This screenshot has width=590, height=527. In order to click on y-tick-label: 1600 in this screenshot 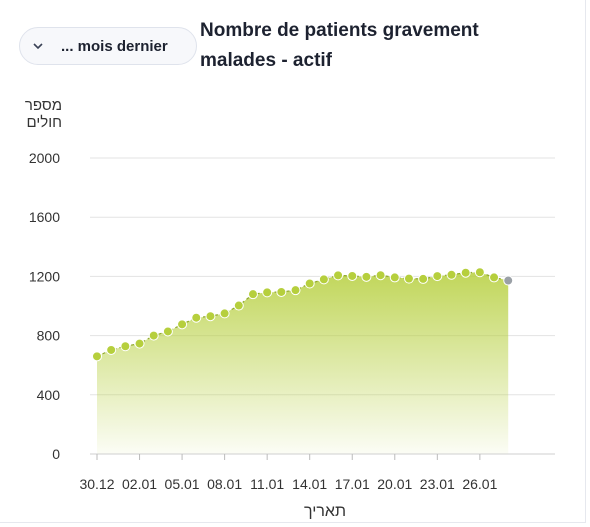, I will do `click(44, 217)`.